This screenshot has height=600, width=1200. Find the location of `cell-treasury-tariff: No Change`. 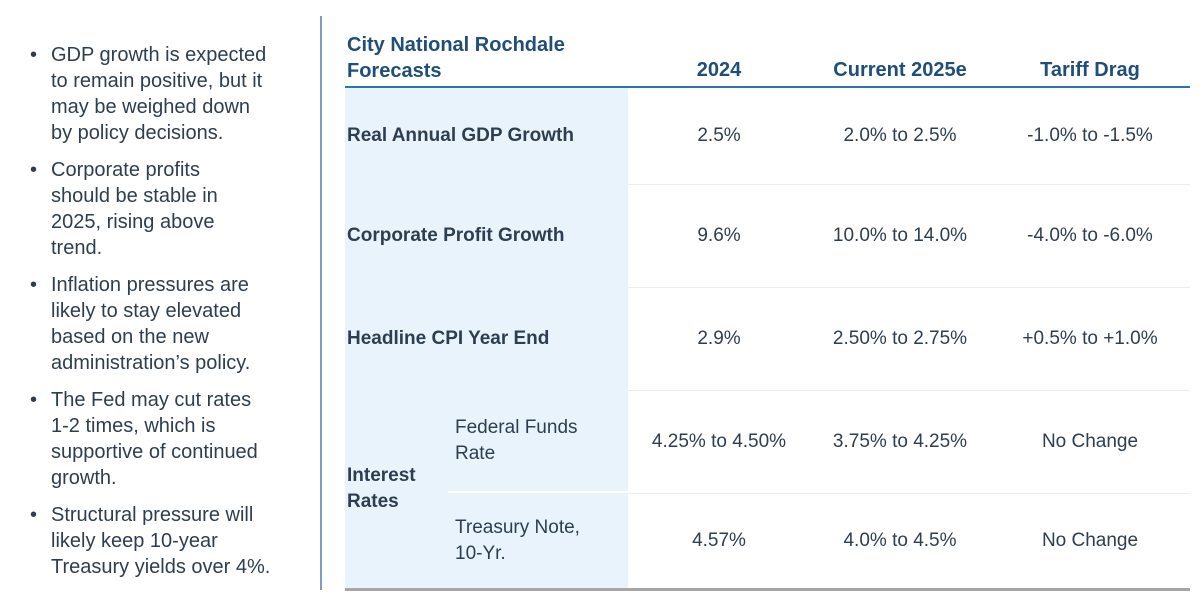

cell-treasury-tariff: No Change is located at coordinates (1090, 540).